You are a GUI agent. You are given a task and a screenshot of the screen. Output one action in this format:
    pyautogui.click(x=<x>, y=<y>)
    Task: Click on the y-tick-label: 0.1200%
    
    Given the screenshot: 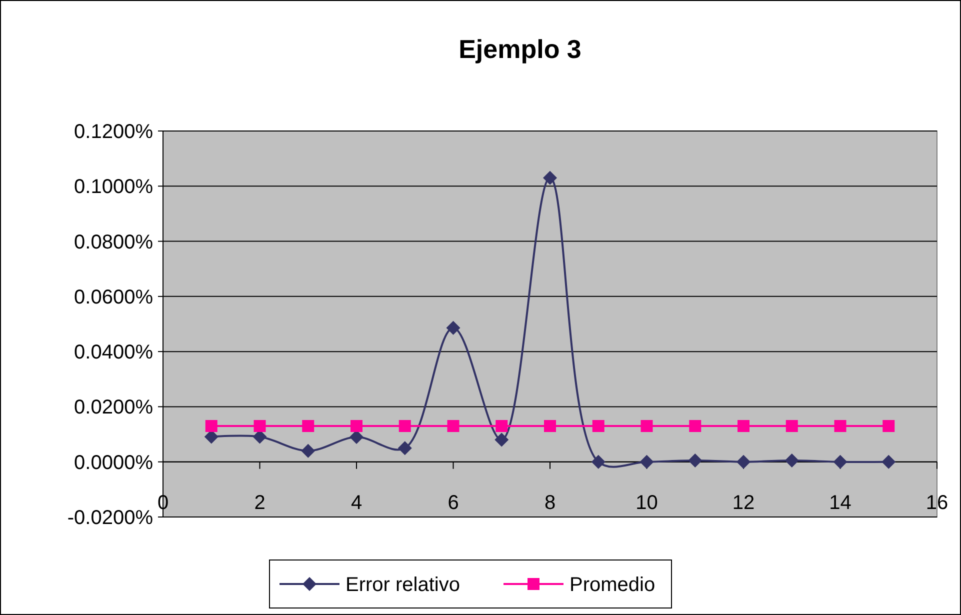 What is the action you would take?
    pyautogui.click(x=114, y=132)
    